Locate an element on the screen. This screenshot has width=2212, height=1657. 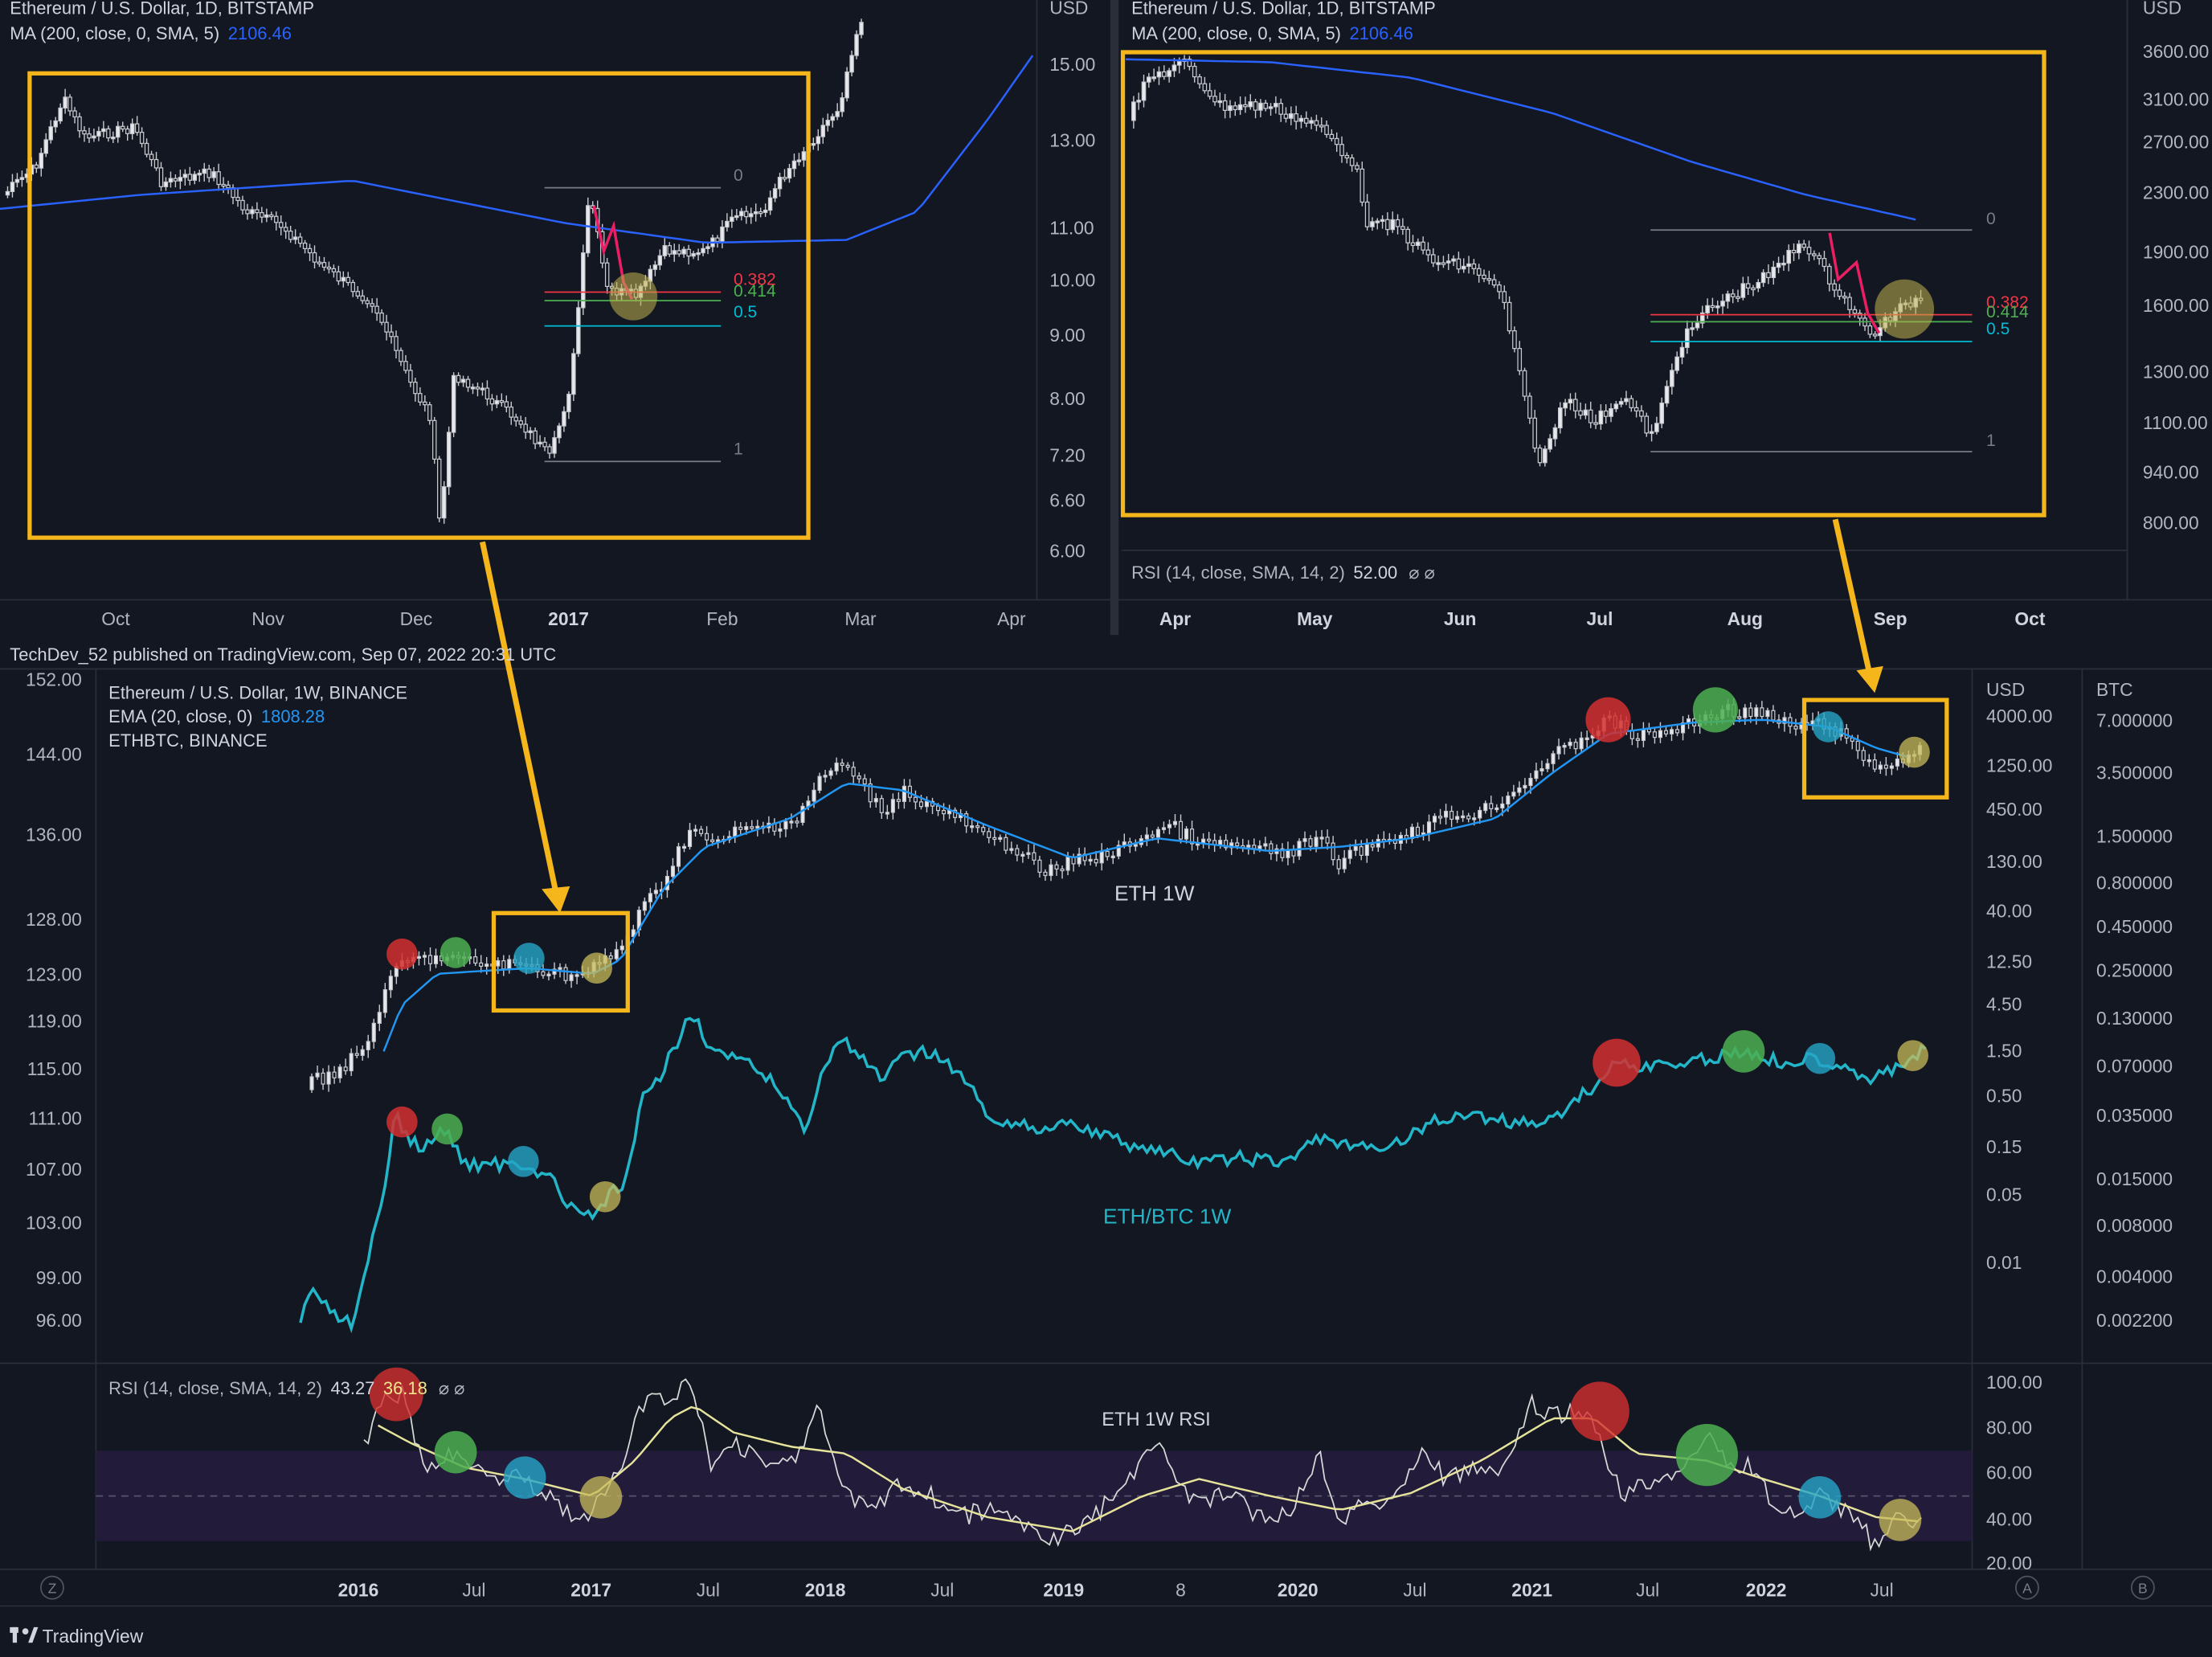
circle-slash-icon: ⌀ ⌀ is located at coordinates (1422, 573).